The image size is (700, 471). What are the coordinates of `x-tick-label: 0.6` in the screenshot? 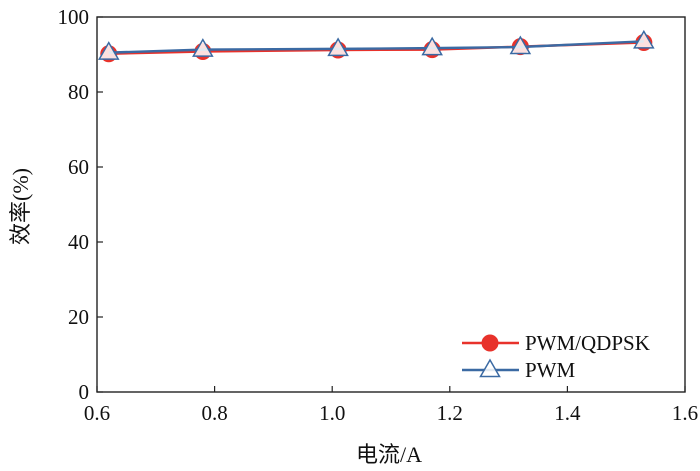 It's located at (97, 413).